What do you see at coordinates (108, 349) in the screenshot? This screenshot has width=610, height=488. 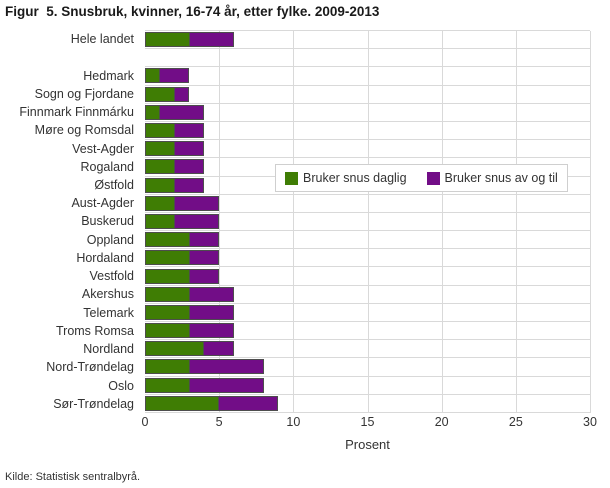 I see `category-label: Nordland` at bounding box center [108, 349].